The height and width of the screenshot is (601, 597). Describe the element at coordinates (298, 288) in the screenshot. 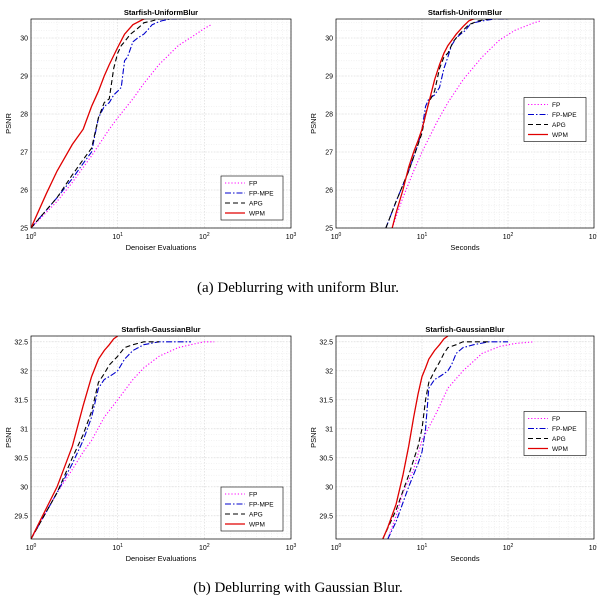

I see `caption-a: (a) Deblurring with uniform Blur.` at that location.